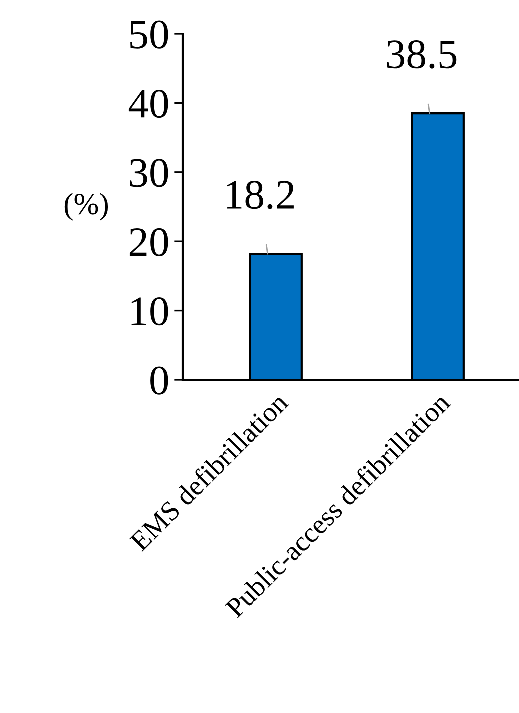 Image resolution: width=519 pixels, height=713 pixels. What do you see at coordinates (422, 54) in the screenshot?
I see `data-label: 38.5` at bounding box center [422, 54].